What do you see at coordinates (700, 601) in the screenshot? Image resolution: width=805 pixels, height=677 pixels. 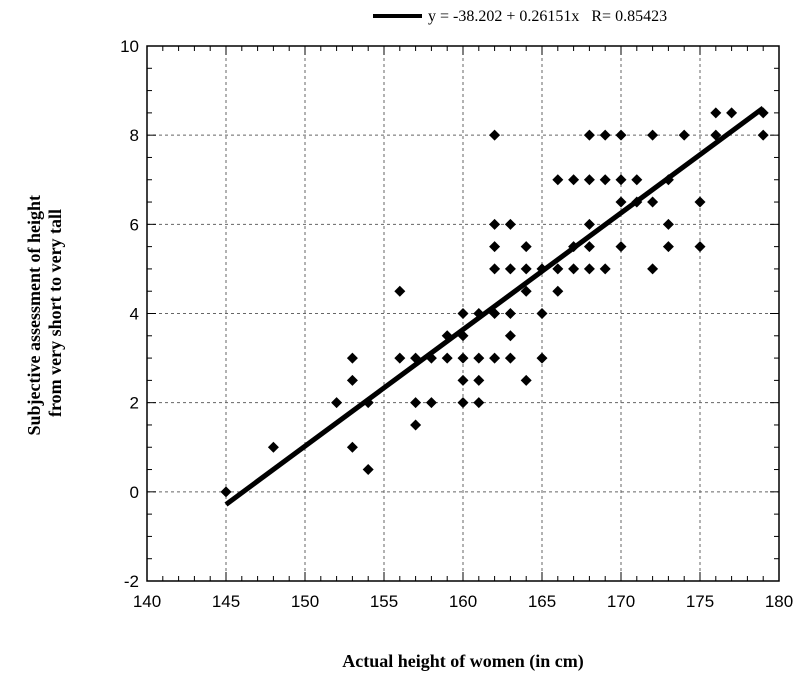 I see `x-tick-label: 175` at bounding box center [700, 601].